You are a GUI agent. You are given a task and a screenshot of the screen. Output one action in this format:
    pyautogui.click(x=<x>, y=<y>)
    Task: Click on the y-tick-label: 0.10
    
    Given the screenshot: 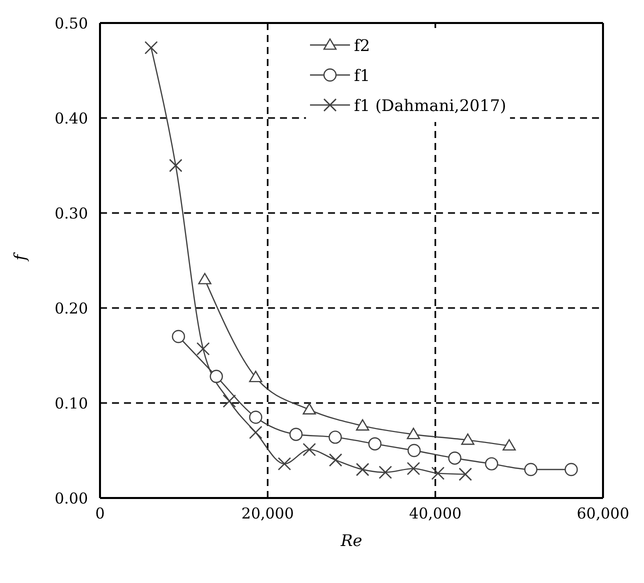 What is the action you would take?
    pyautogui.click(x=71, y=403)
    